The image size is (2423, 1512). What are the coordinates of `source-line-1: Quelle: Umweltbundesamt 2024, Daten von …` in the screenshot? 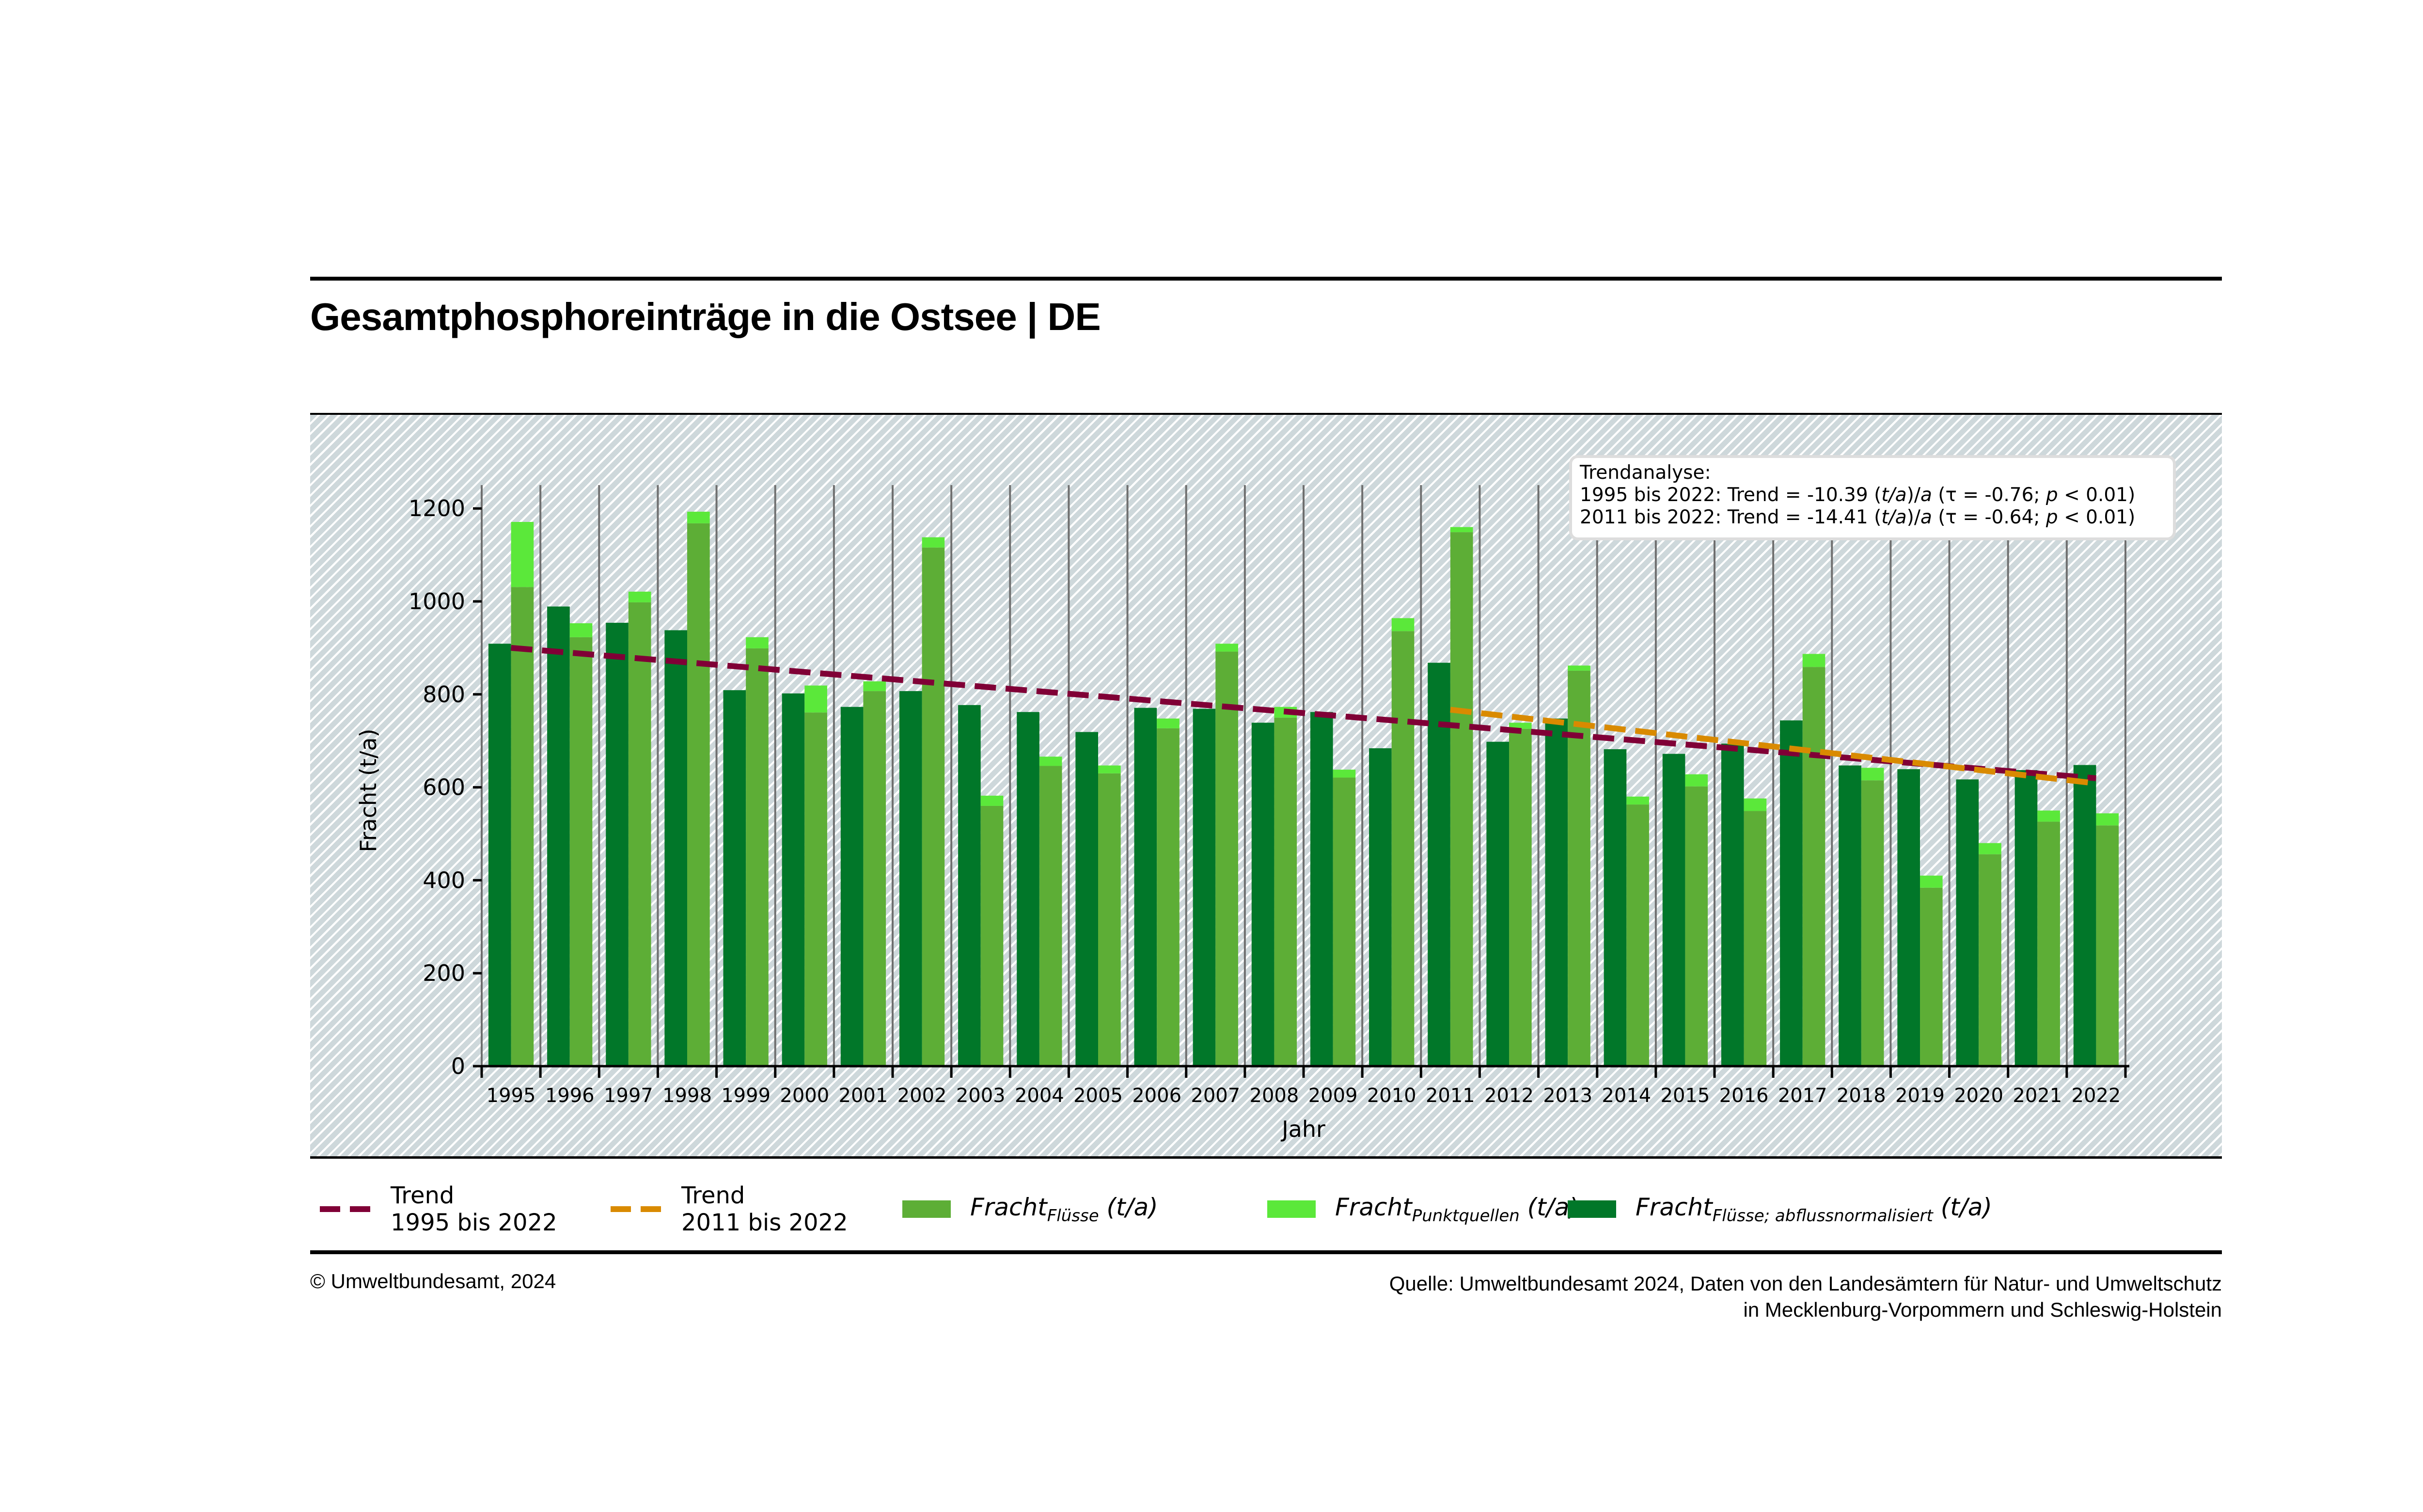 It's located at (1805, 1283).